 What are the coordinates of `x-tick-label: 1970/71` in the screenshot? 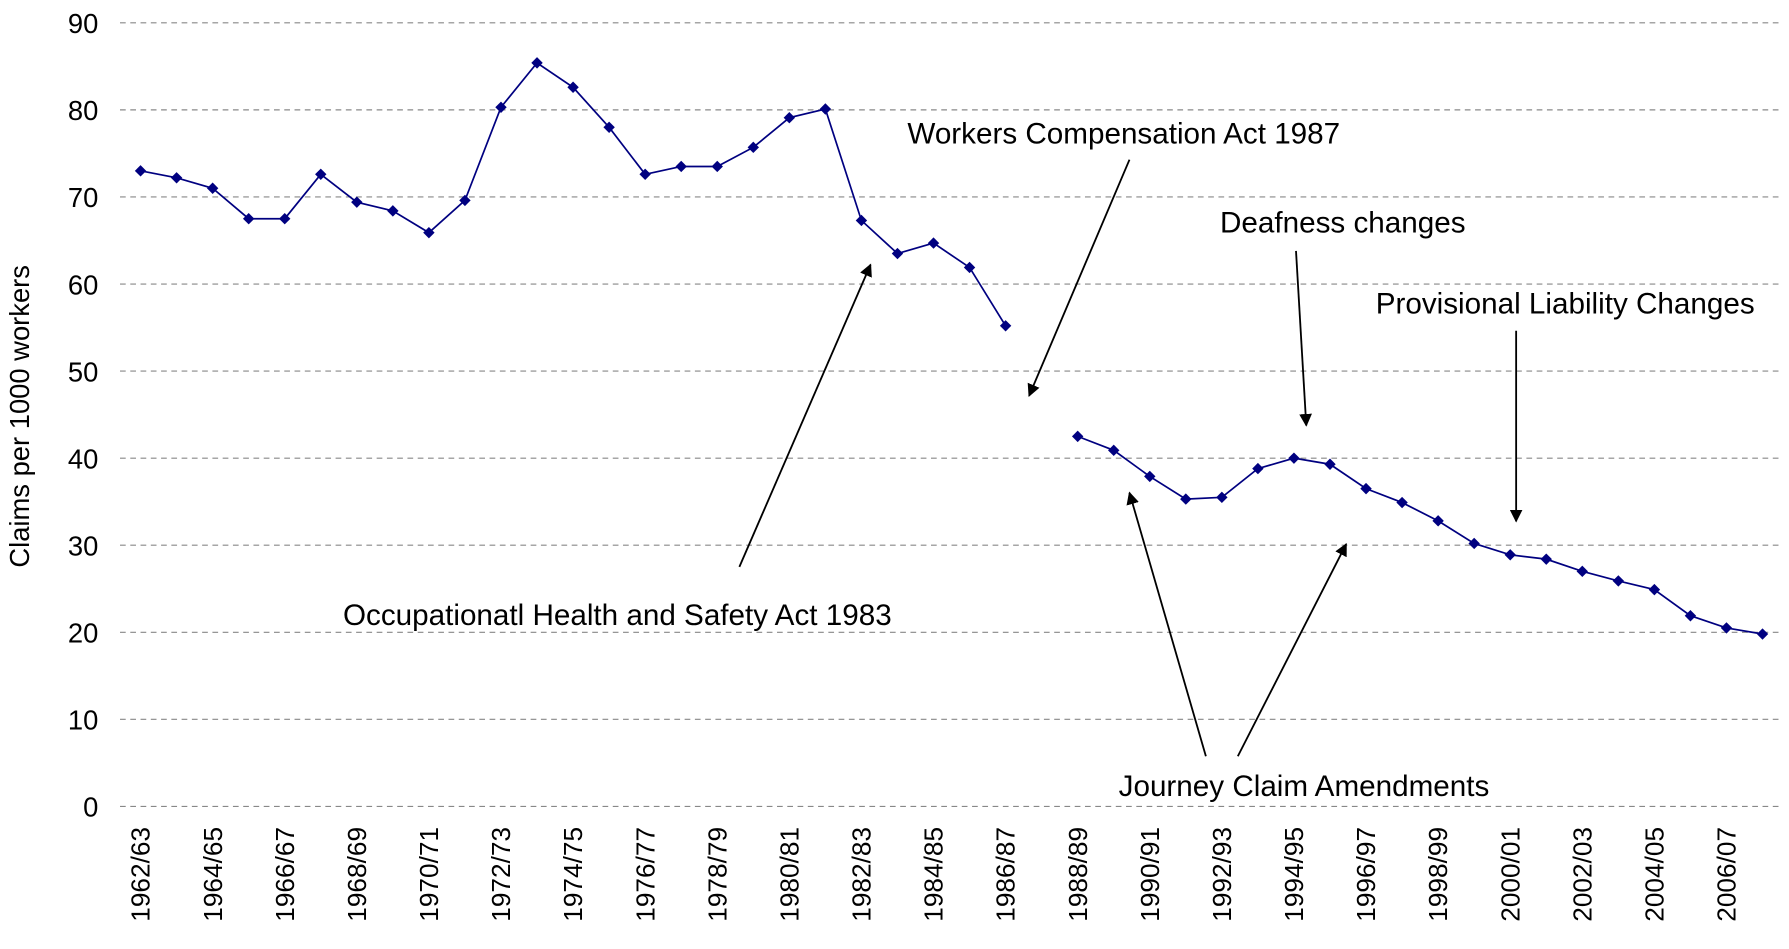 It's located at (429, 874).